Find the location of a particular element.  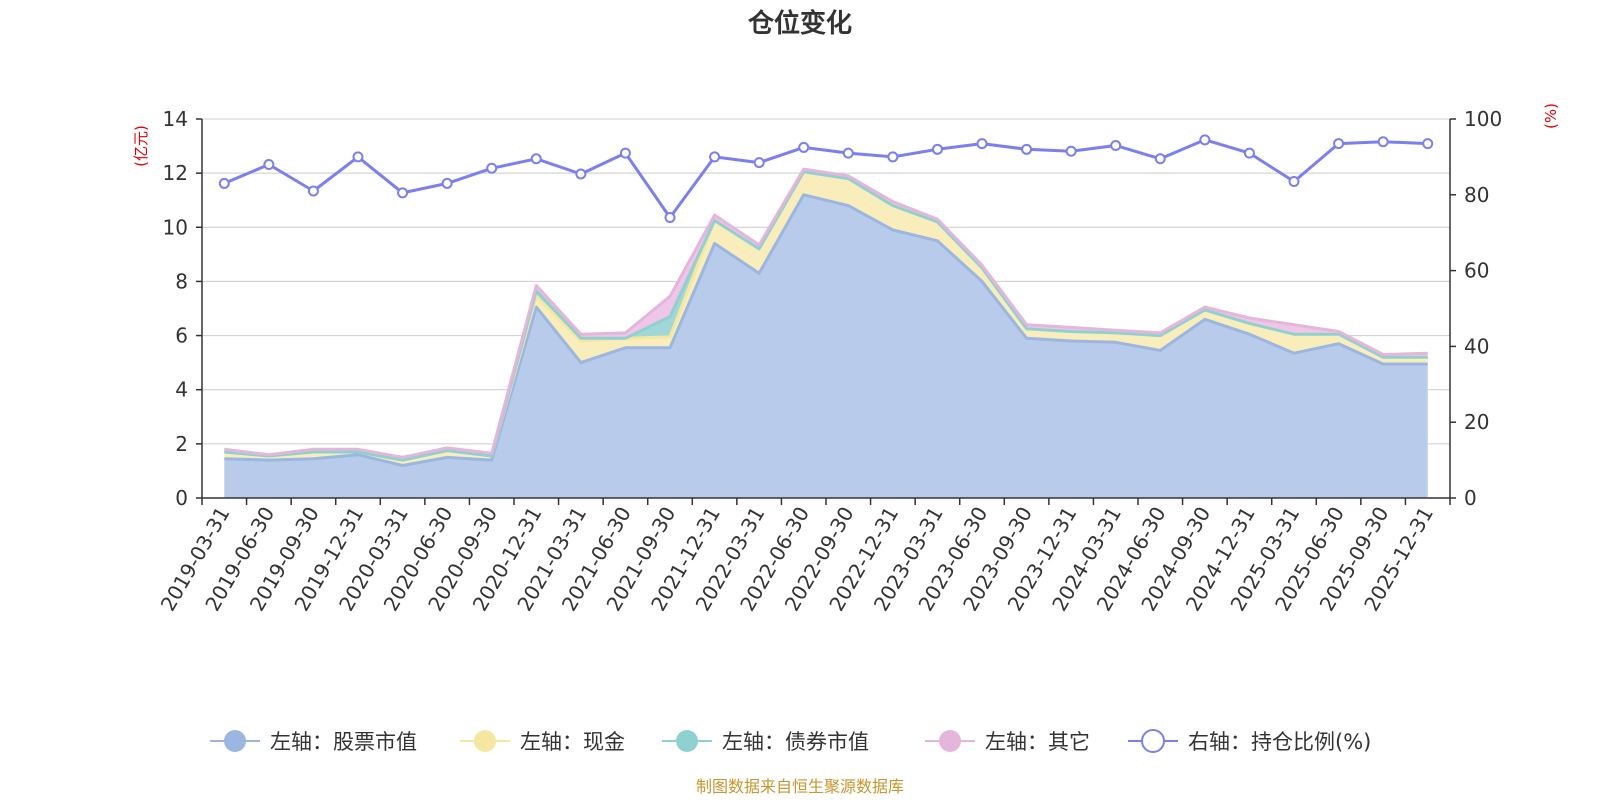

legend: 左轴：股票市值 左轴：现金 左轴：债券市值 左轴：其它 右轴：持仓比例(%) is located at coordinates (790, 741).